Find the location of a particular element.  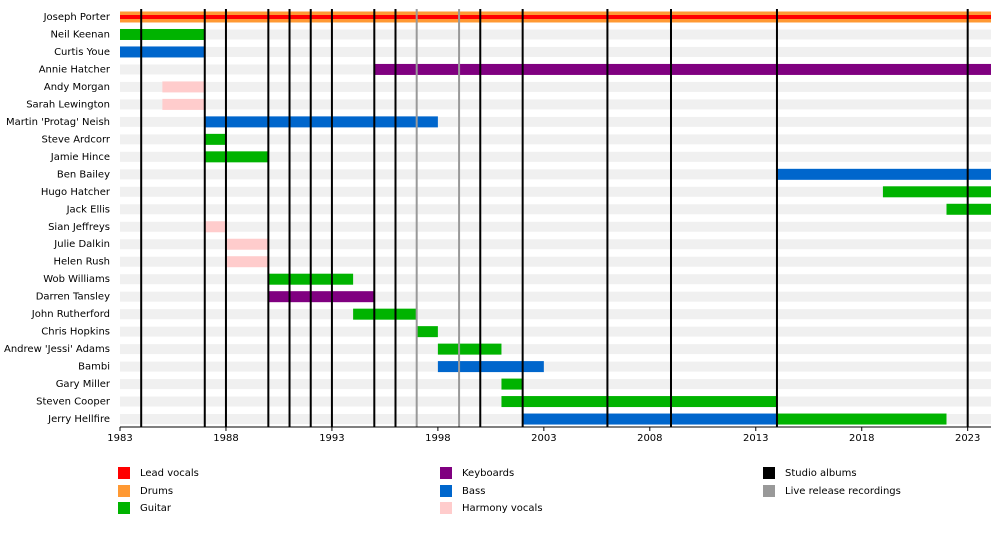

member-label: Bambi is located at coordinates (94, 367).